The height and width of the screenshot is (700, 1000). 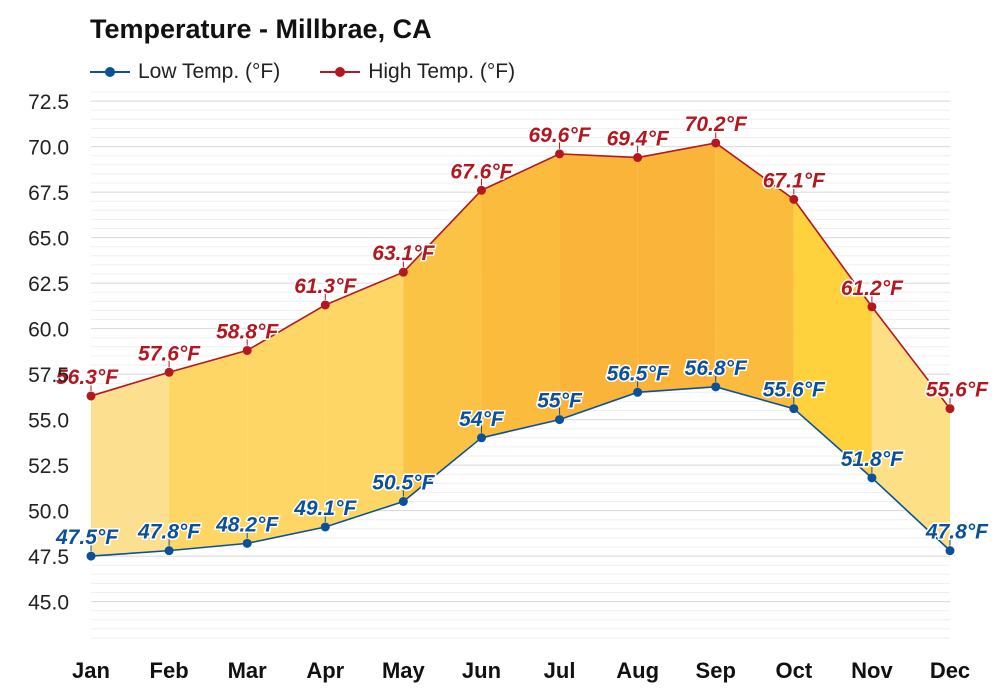 What do you see at coordinates (482, 419) in the screenshot?
I see `low-temp-data-label: 54°F` at bounding box center [482, 419].